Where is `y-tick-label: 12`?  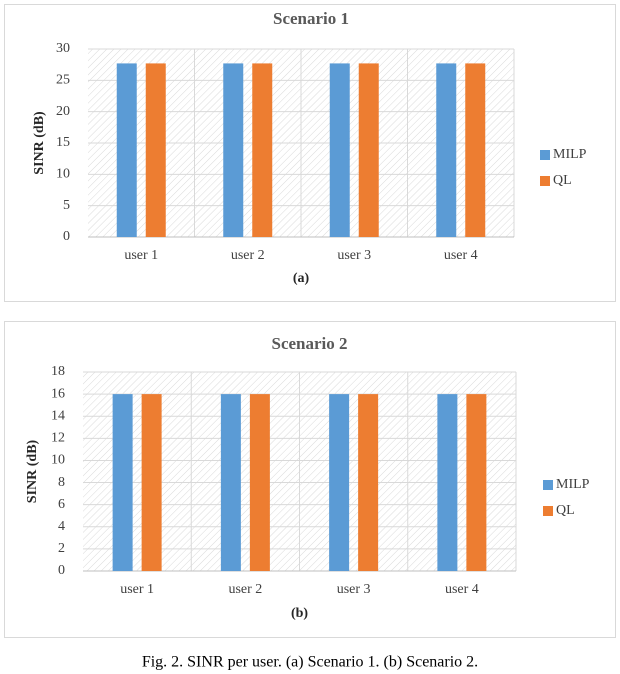 y-tick-label: 12 is located at coordinates (58, 438).